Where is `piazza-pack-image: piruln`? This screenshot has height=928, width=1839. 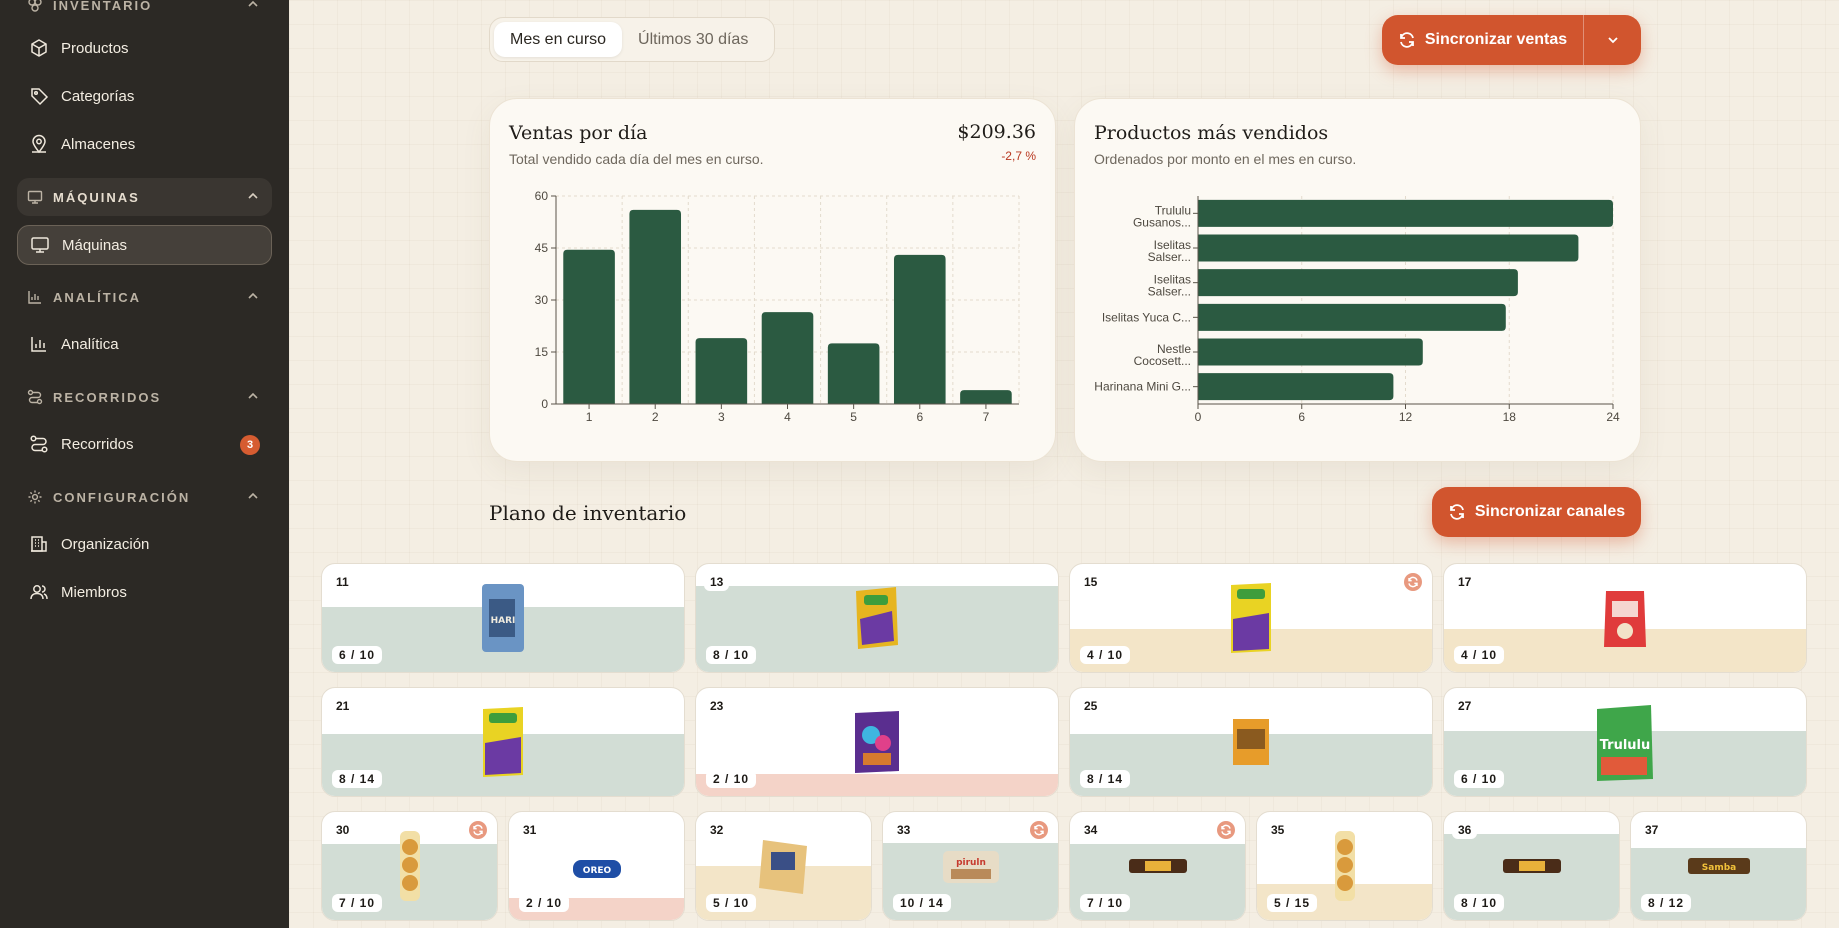
piazza-pack-image: piruln is located at coordinates (970, 867).